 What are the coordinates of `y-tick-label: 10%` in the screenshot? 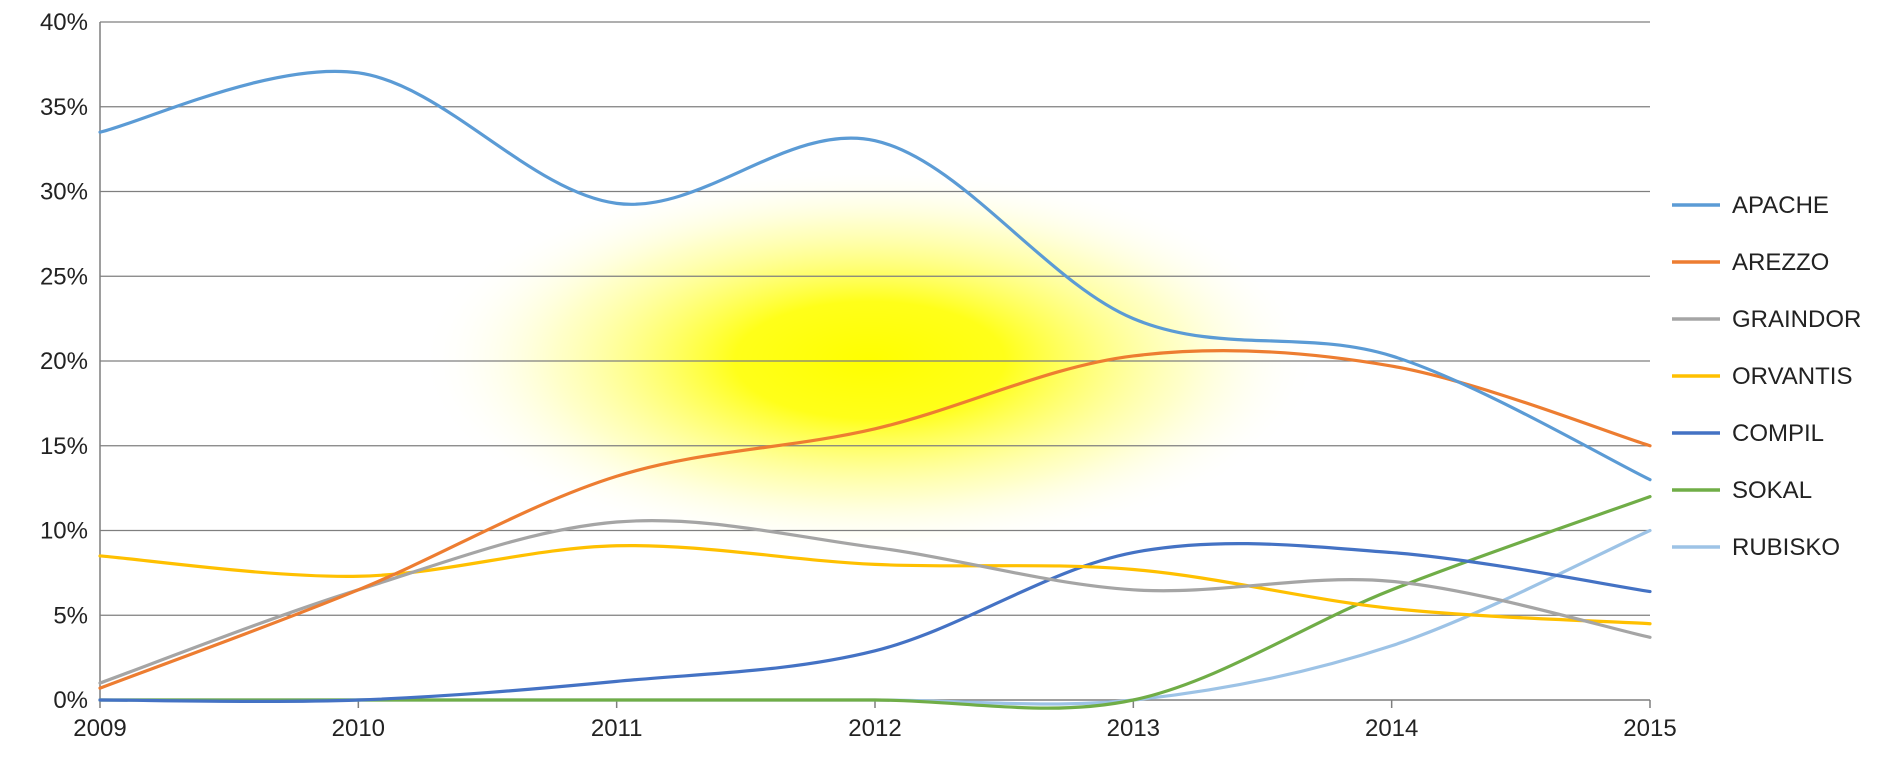 It's located at (64, 531).